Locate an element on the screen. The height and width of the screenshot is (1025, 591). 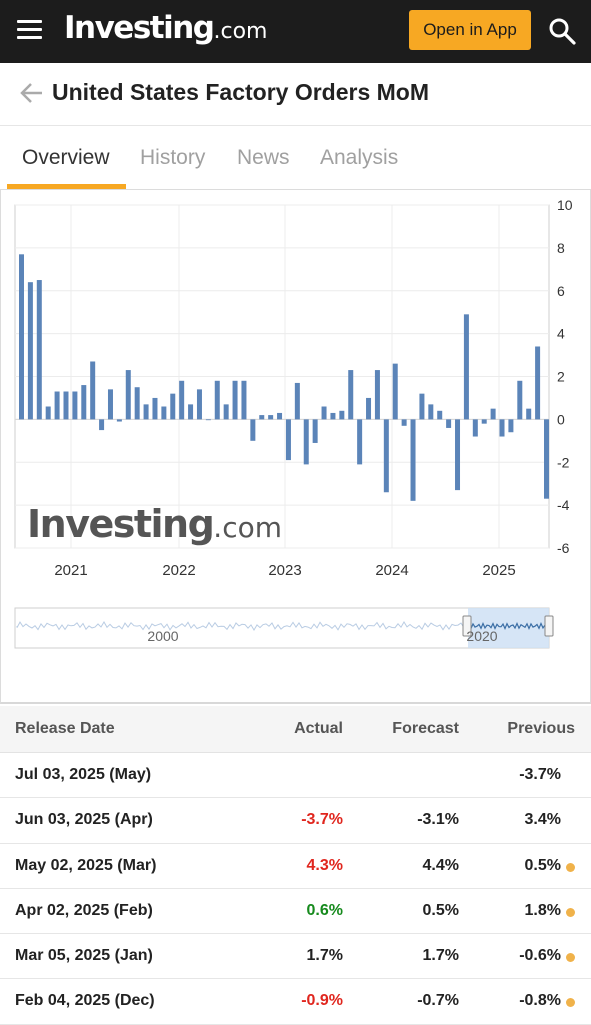
table-row: Feb 04, 2025 (Dec) -0.9% -0.7% -0.8% is located at coordinates (295, 1002).